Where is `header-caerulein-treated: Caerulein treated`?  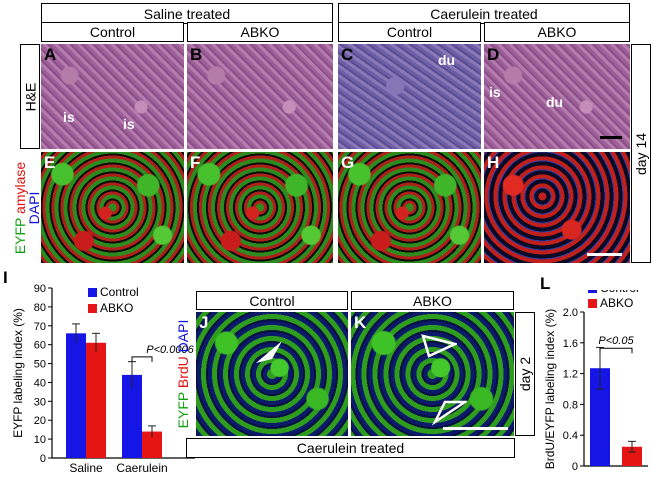
header-caerulein-treated: Caerulein treated is located at coordinates (484, 13).